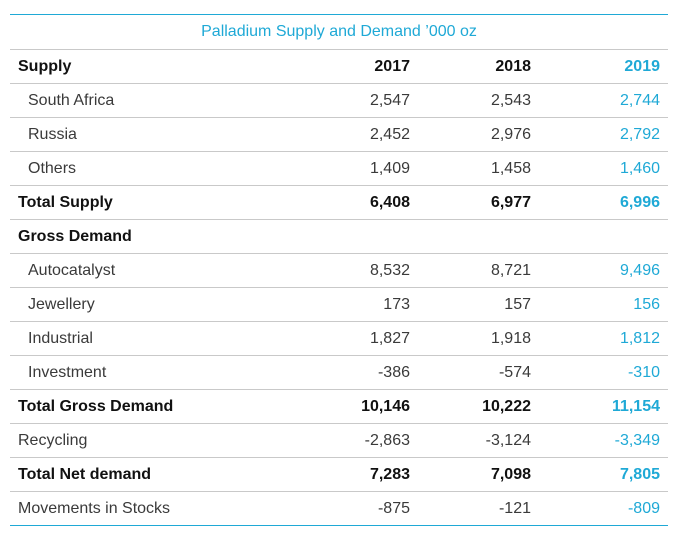 The width and height of the screenshot is (678, 536). Describe the element at coordinates (154, 270) in the screenshot. I see `row-label: Autocatalyst` at that location.